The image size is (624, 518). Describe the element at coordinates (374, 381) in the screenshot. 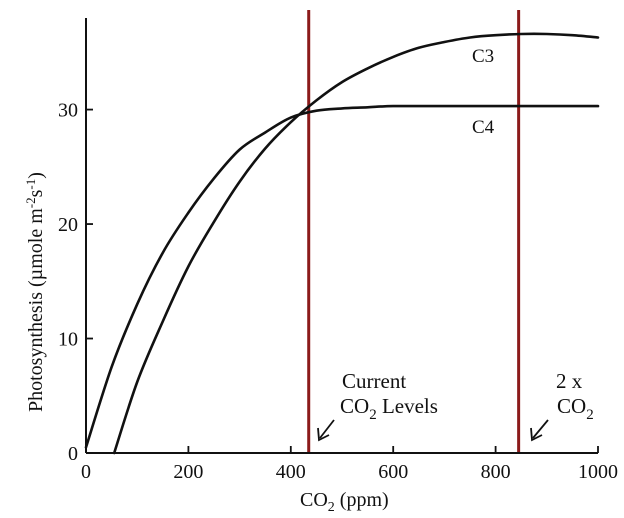

I see `annotation-current-line1: Current` at that location.